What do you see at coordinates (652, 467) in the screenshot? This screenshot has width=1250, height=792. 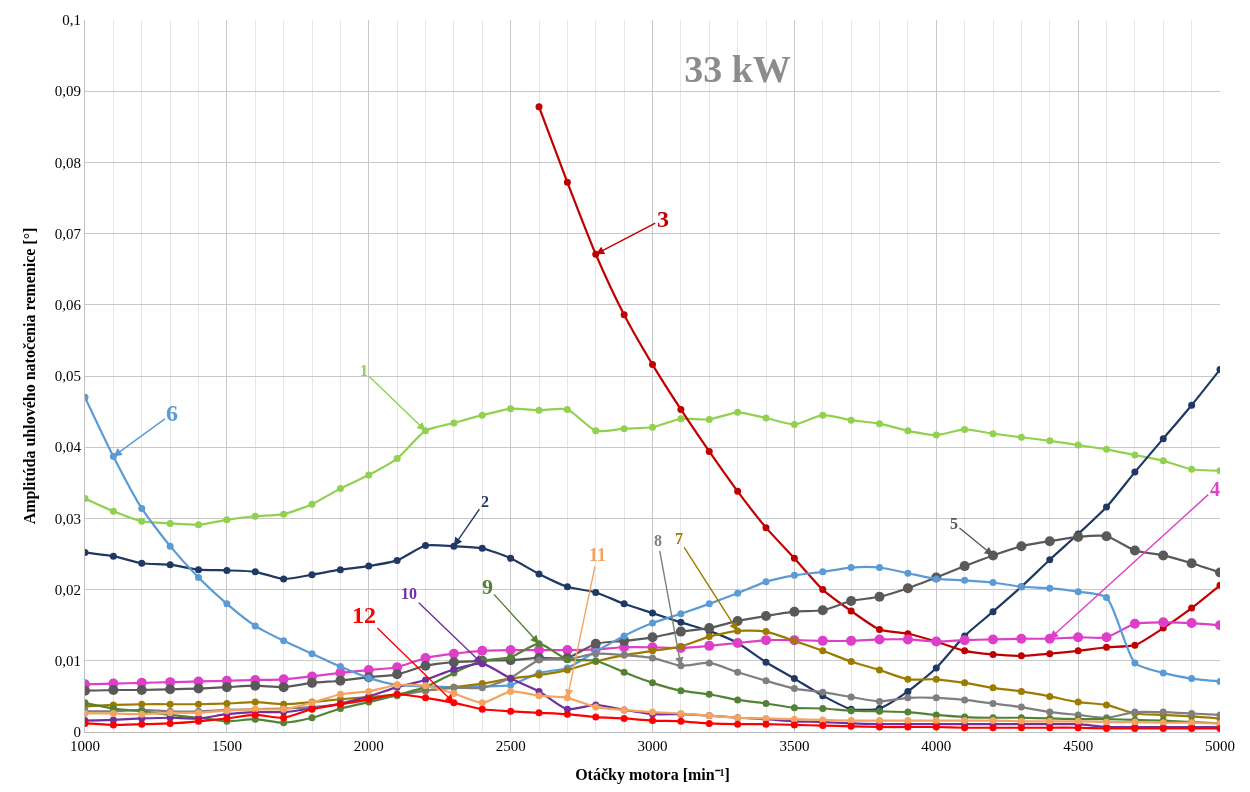 I see `line-series` at bounding box center [652, 467].